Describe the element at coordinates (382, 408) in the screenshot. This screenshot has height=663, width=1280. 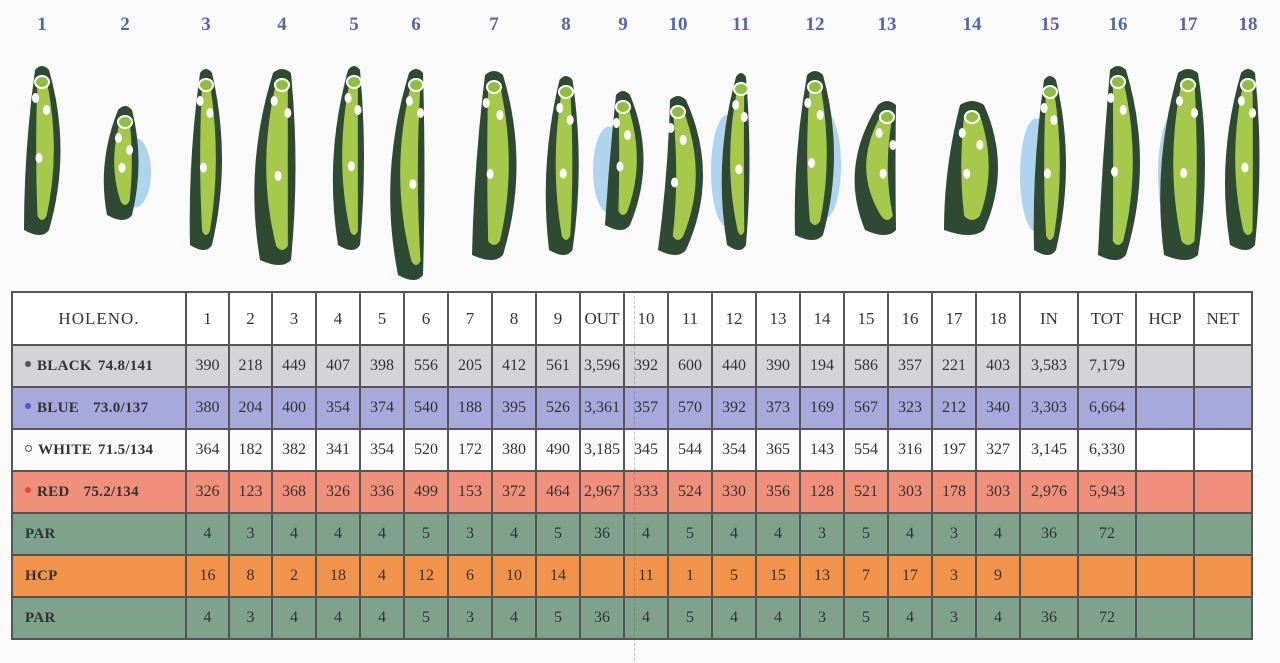
I see `score-cell: 374` at that location.